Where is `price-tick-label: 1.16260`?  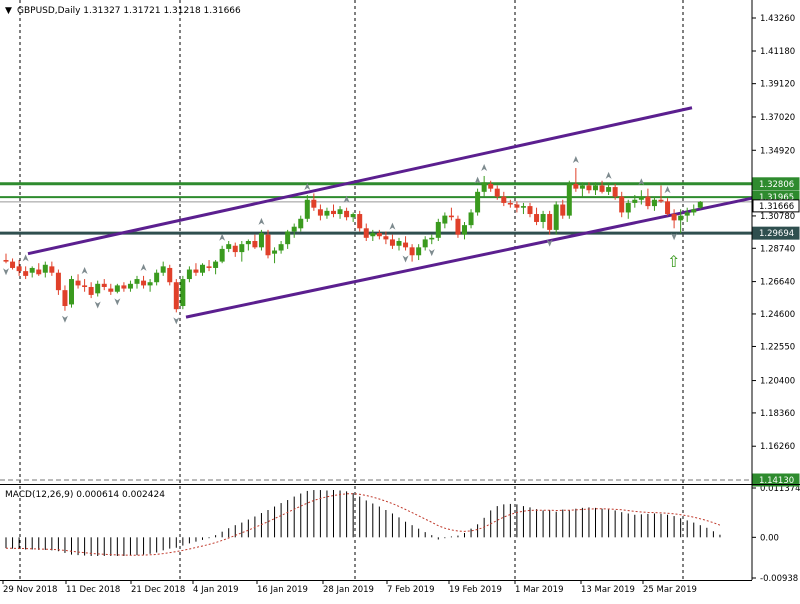
price-tick-label: 1.16260 is located at coordinates (777, 447).